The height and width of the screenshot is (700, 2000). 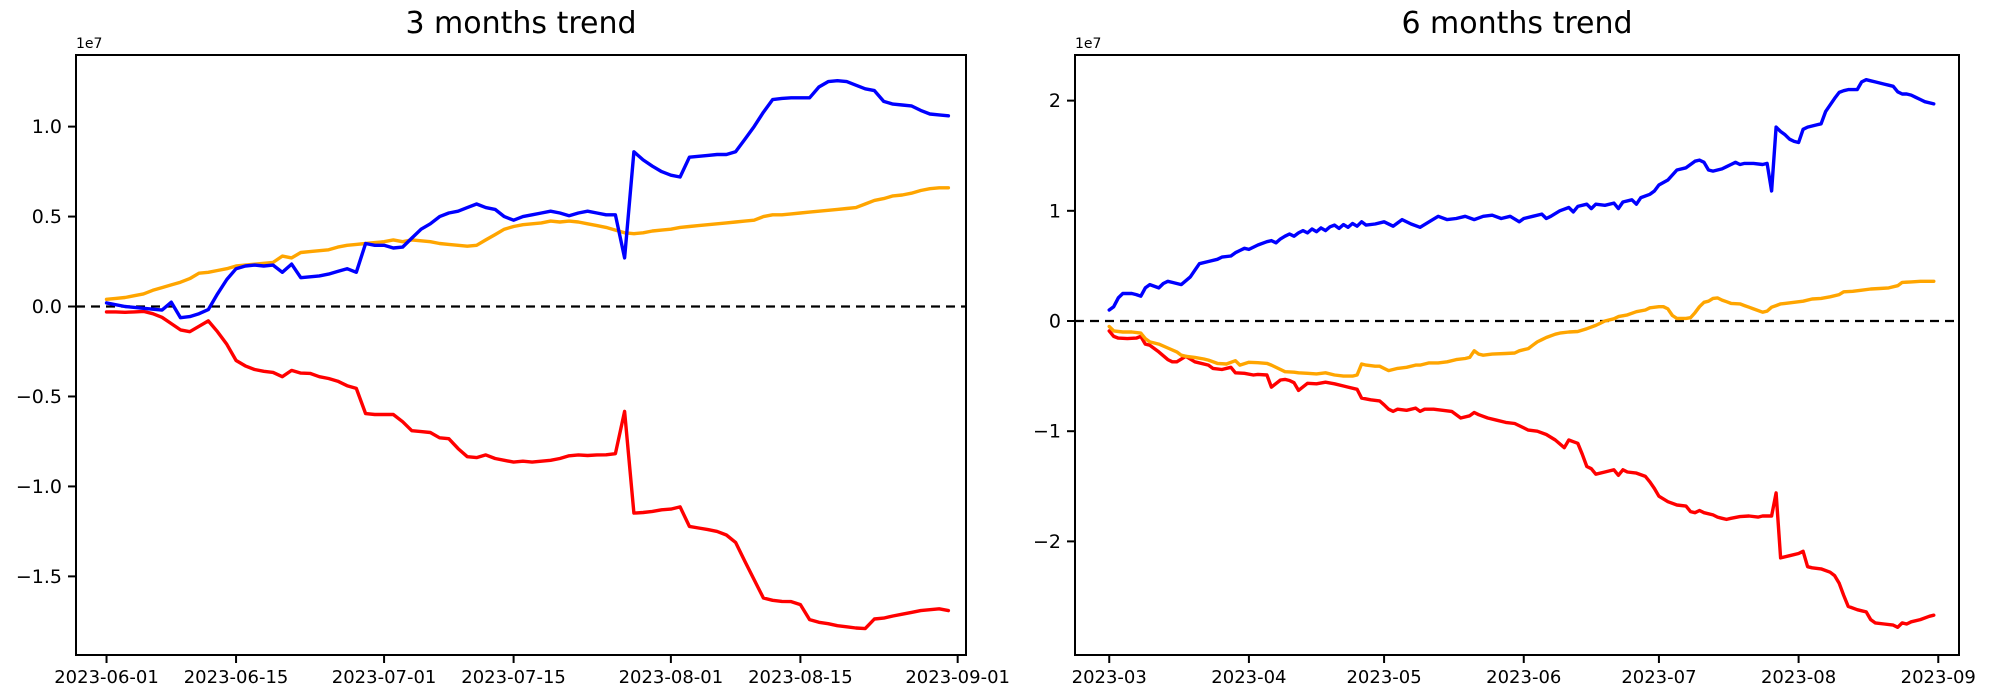 What do you see at coordinates (1521, 194) in the screenshot?
I see `right-blue-series-line` at bounding box center [1521, 194].